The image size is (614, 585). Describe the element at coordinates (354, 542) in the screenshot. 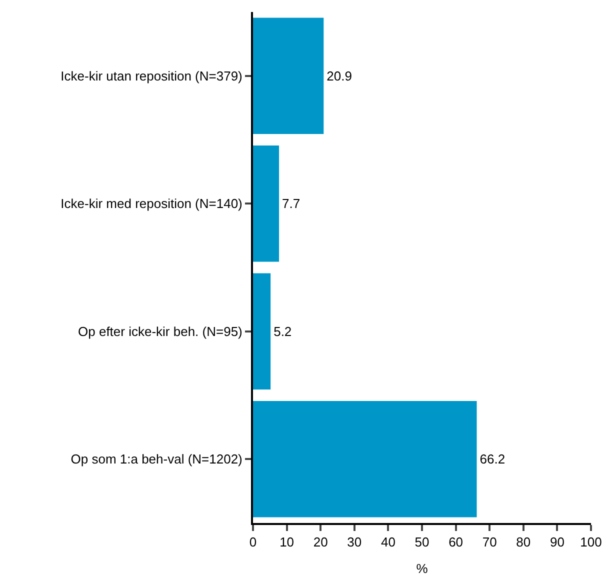

I see `x-tick-label: 30` at that location.